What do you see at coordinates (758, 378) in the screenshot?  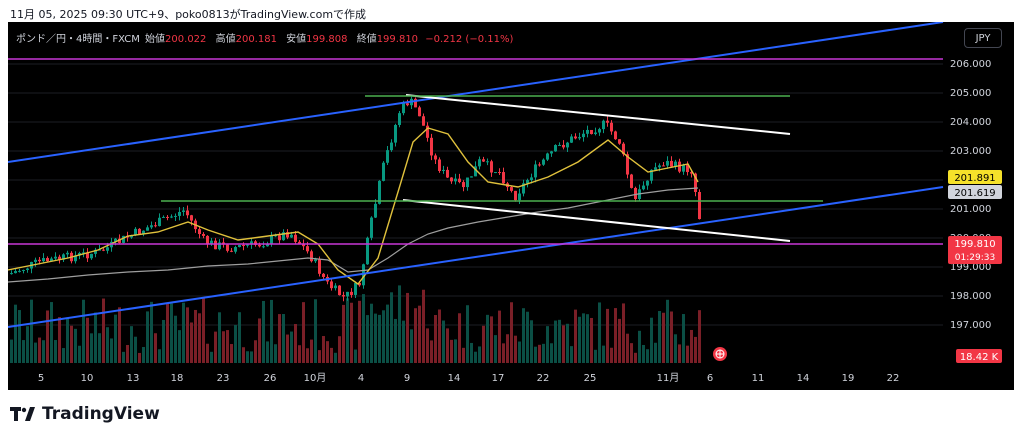 I see `time-label: 11` at bounding box center [758, 378].